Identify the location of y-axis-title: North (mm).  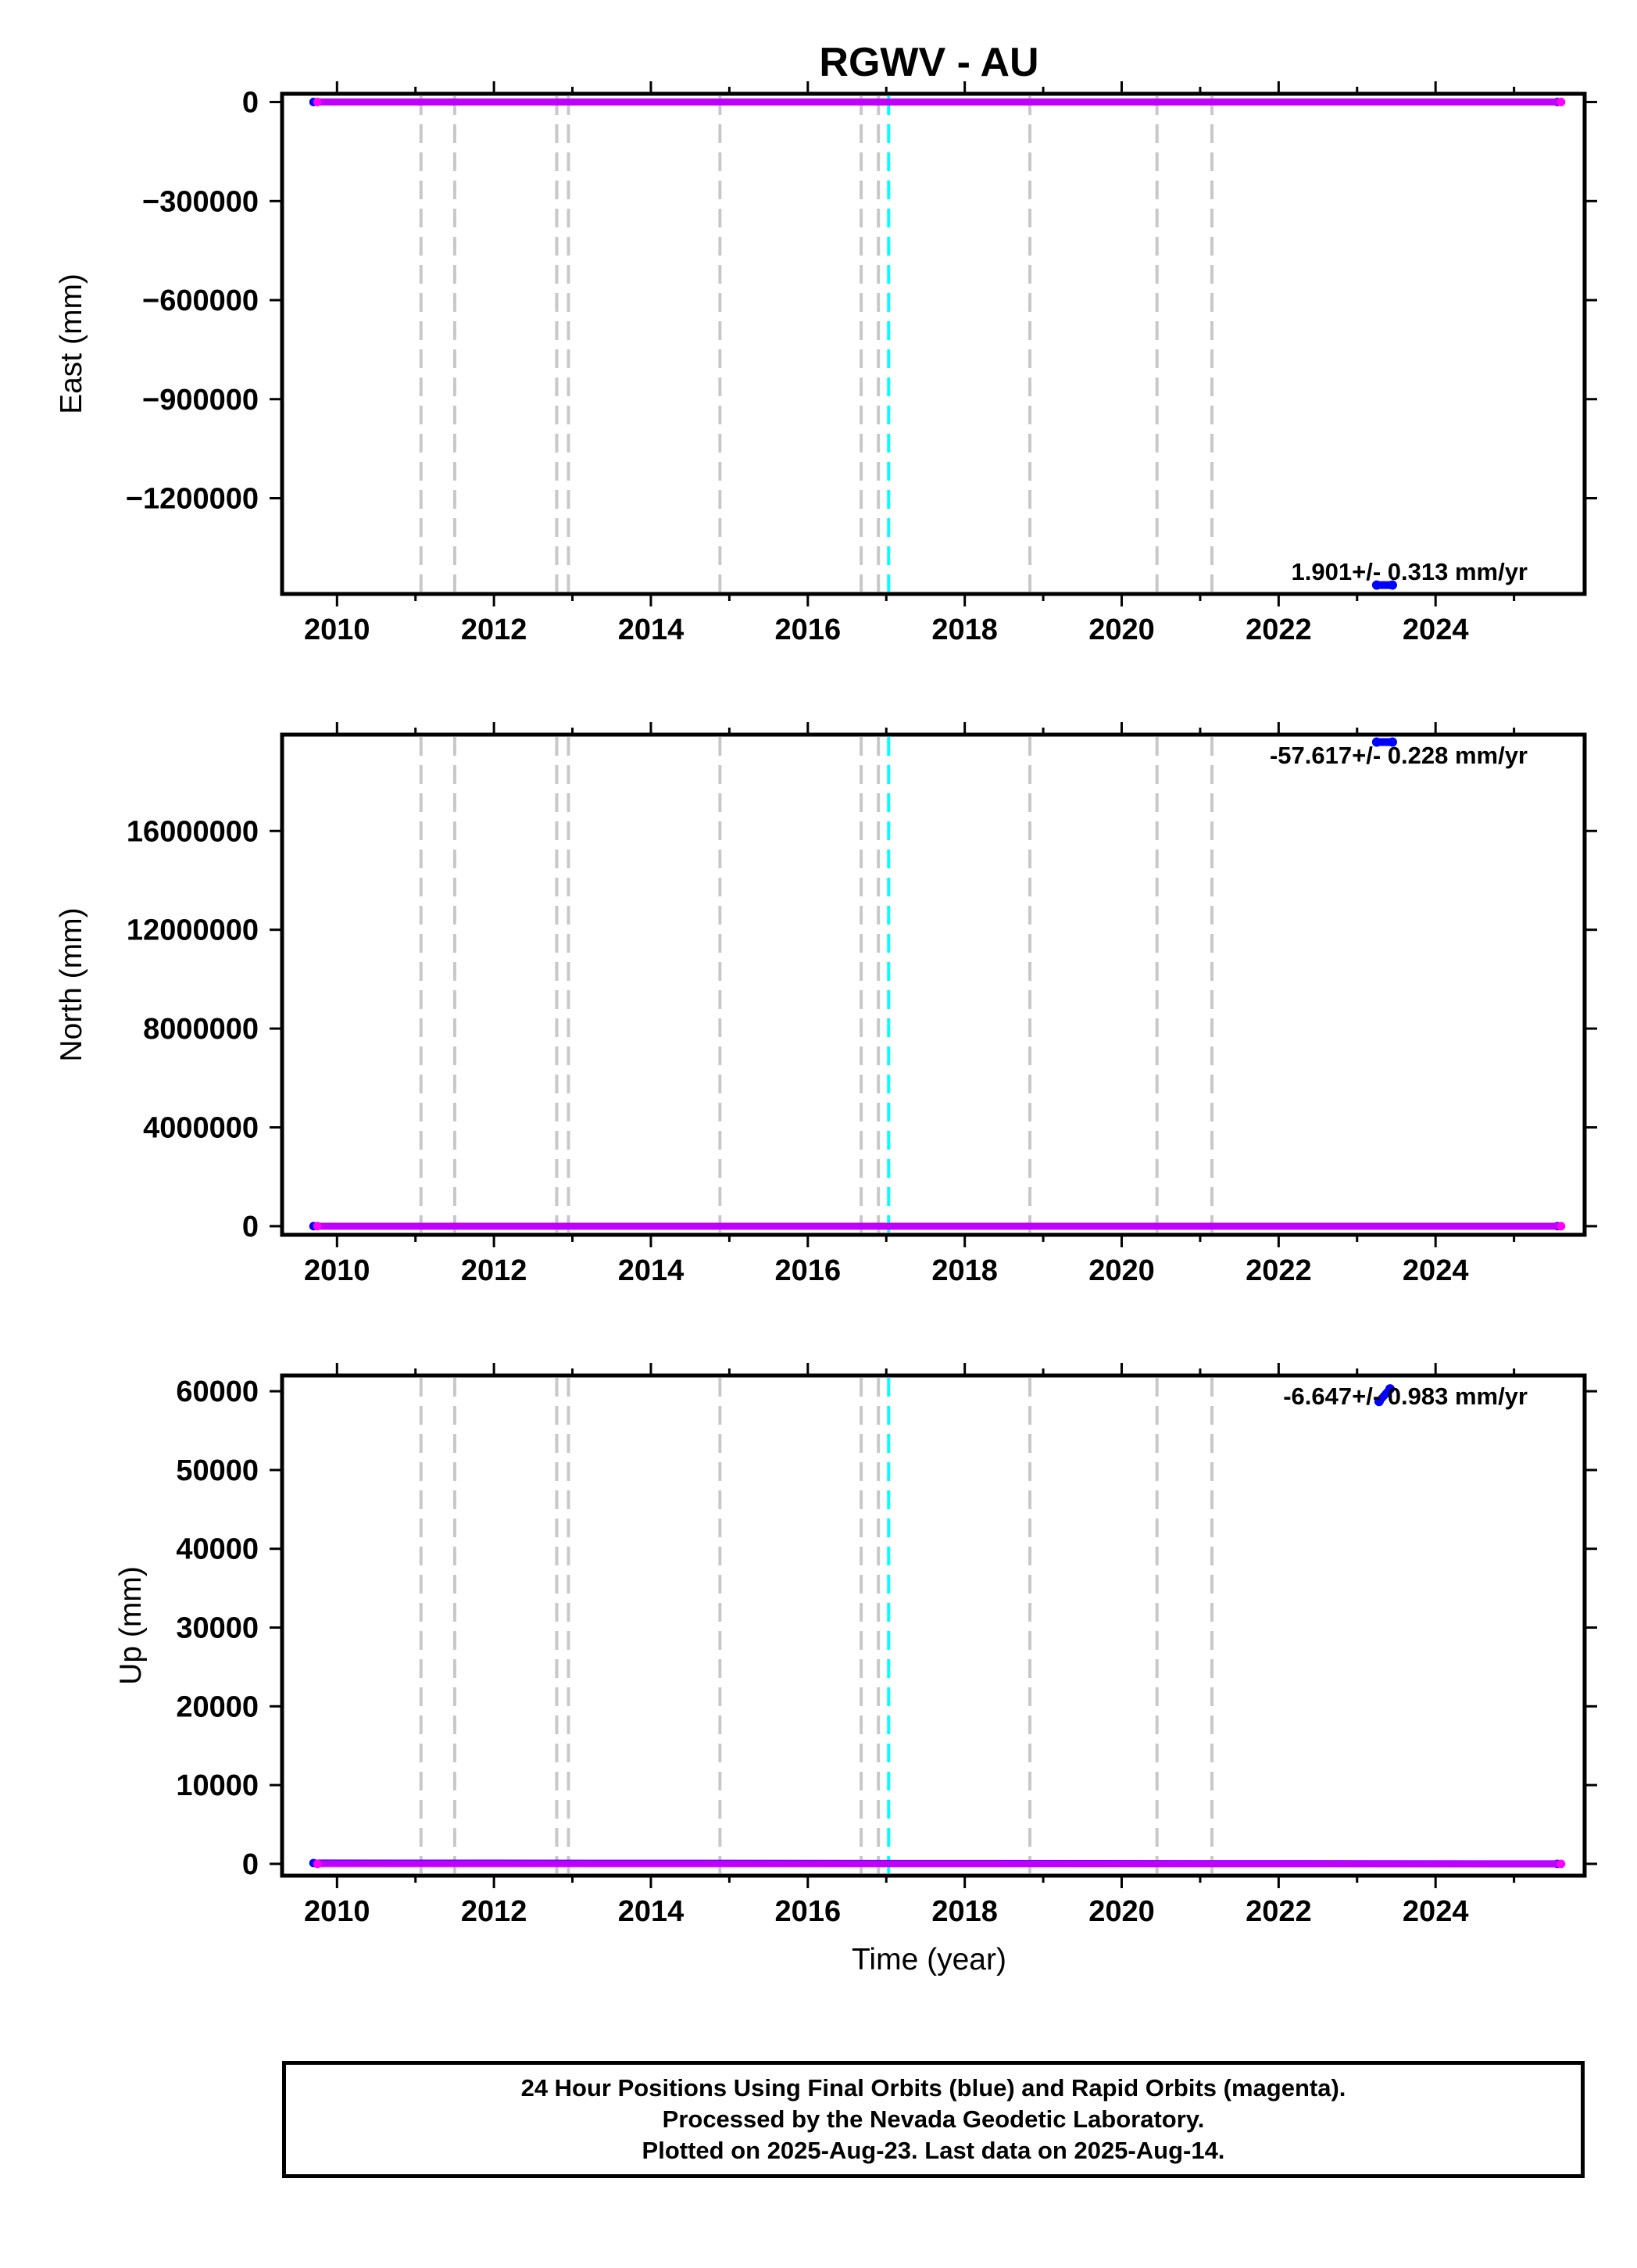
(71, 984).